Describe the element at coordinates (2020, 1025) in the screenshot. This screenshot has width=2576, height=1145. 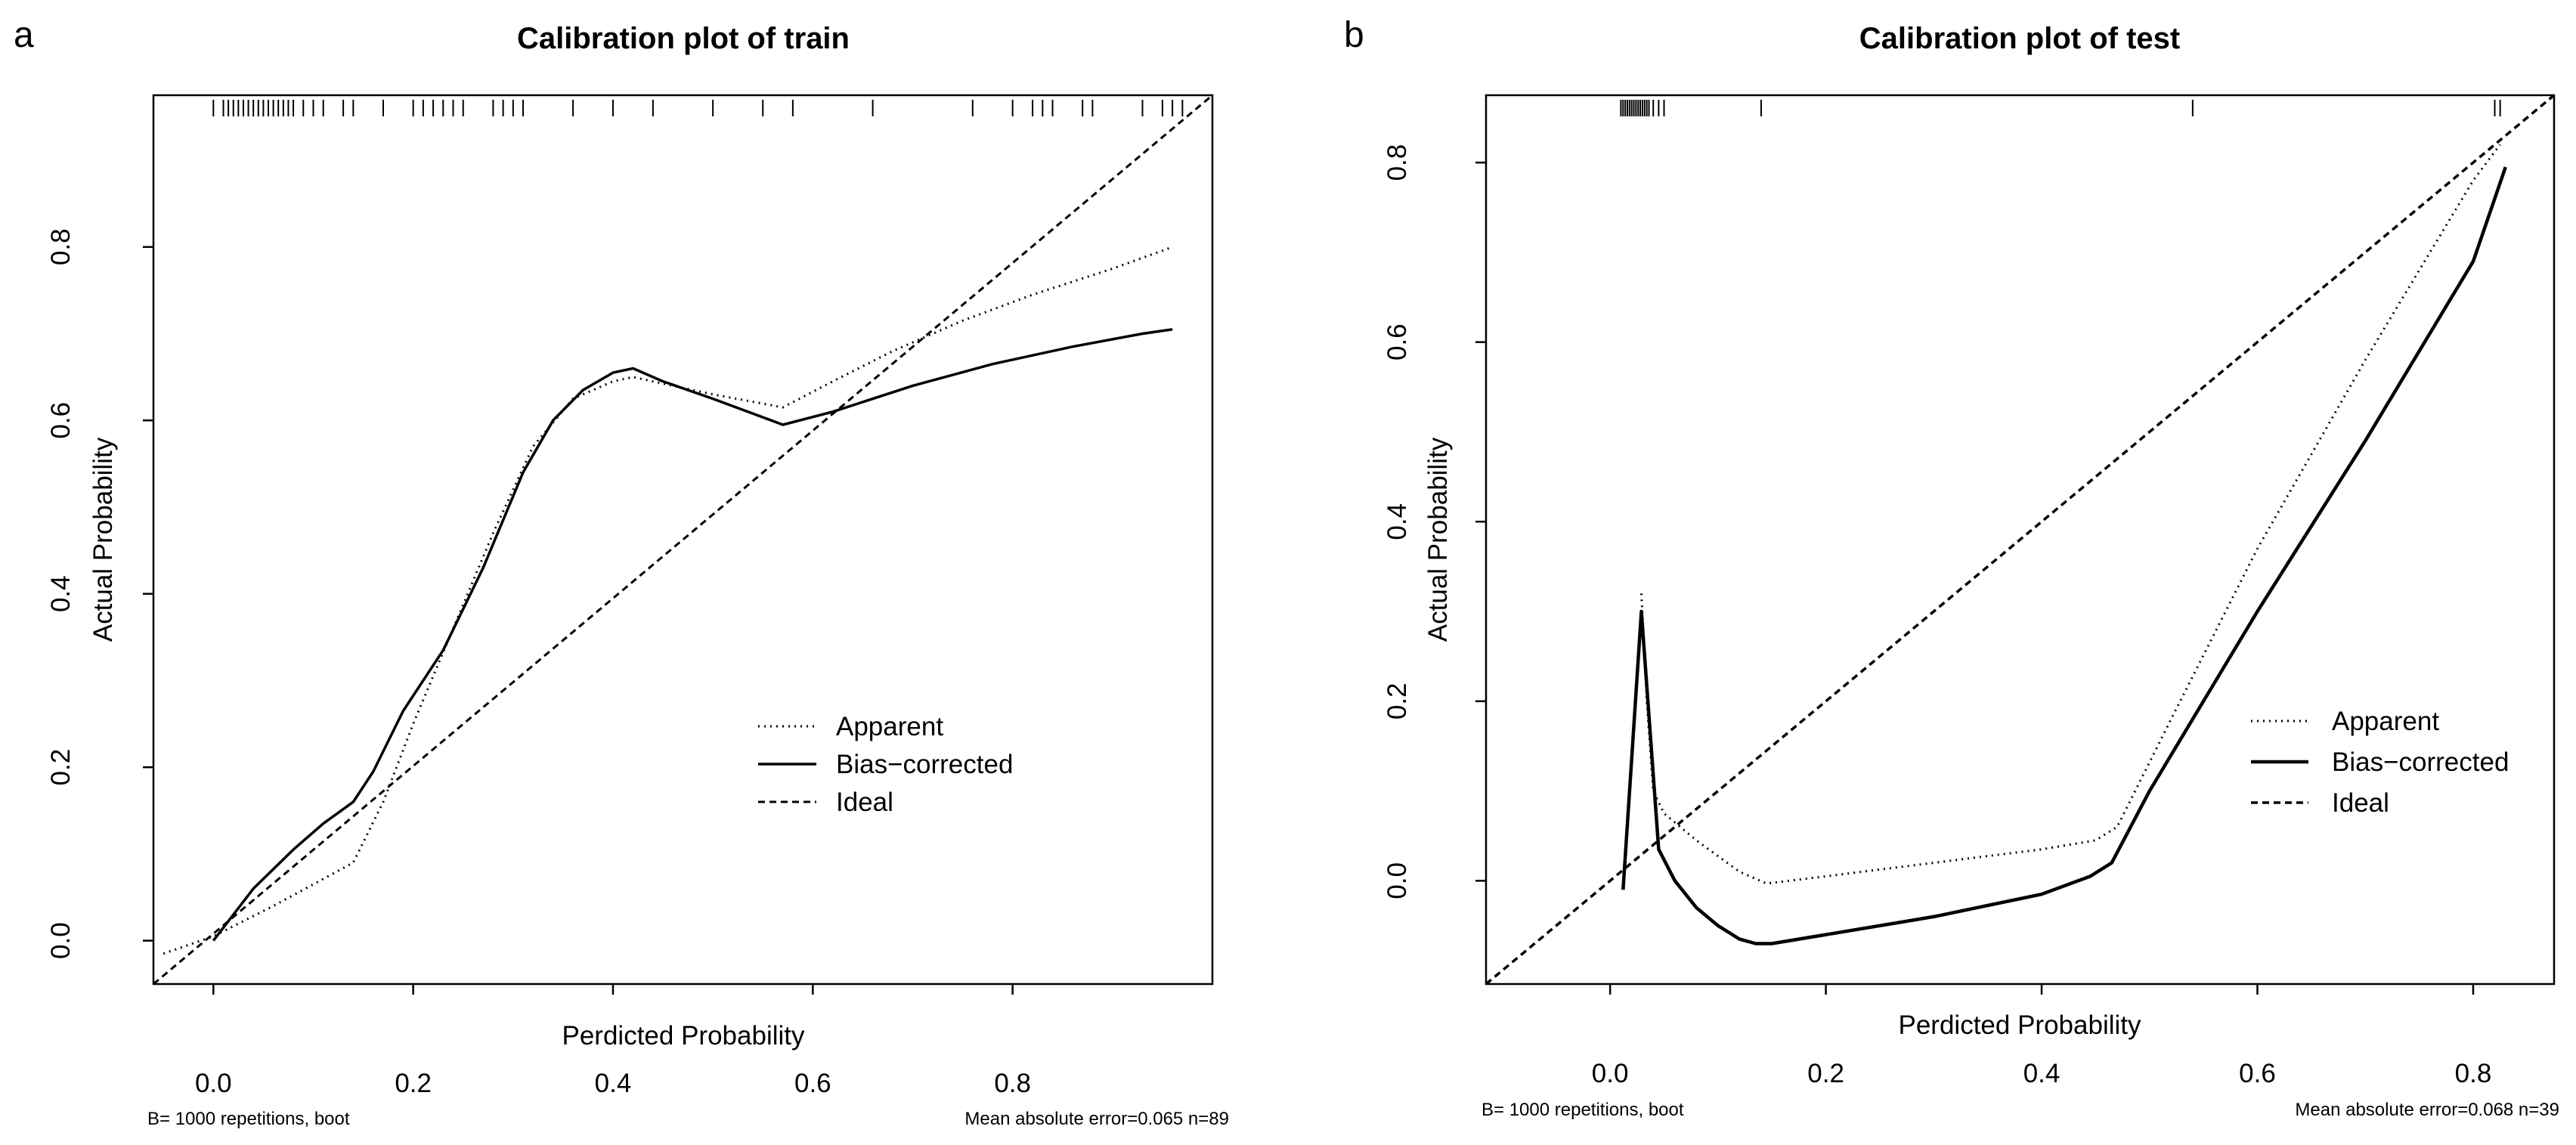
I see `chart-b-x-axis-label: Perdicted Probability` at that location.